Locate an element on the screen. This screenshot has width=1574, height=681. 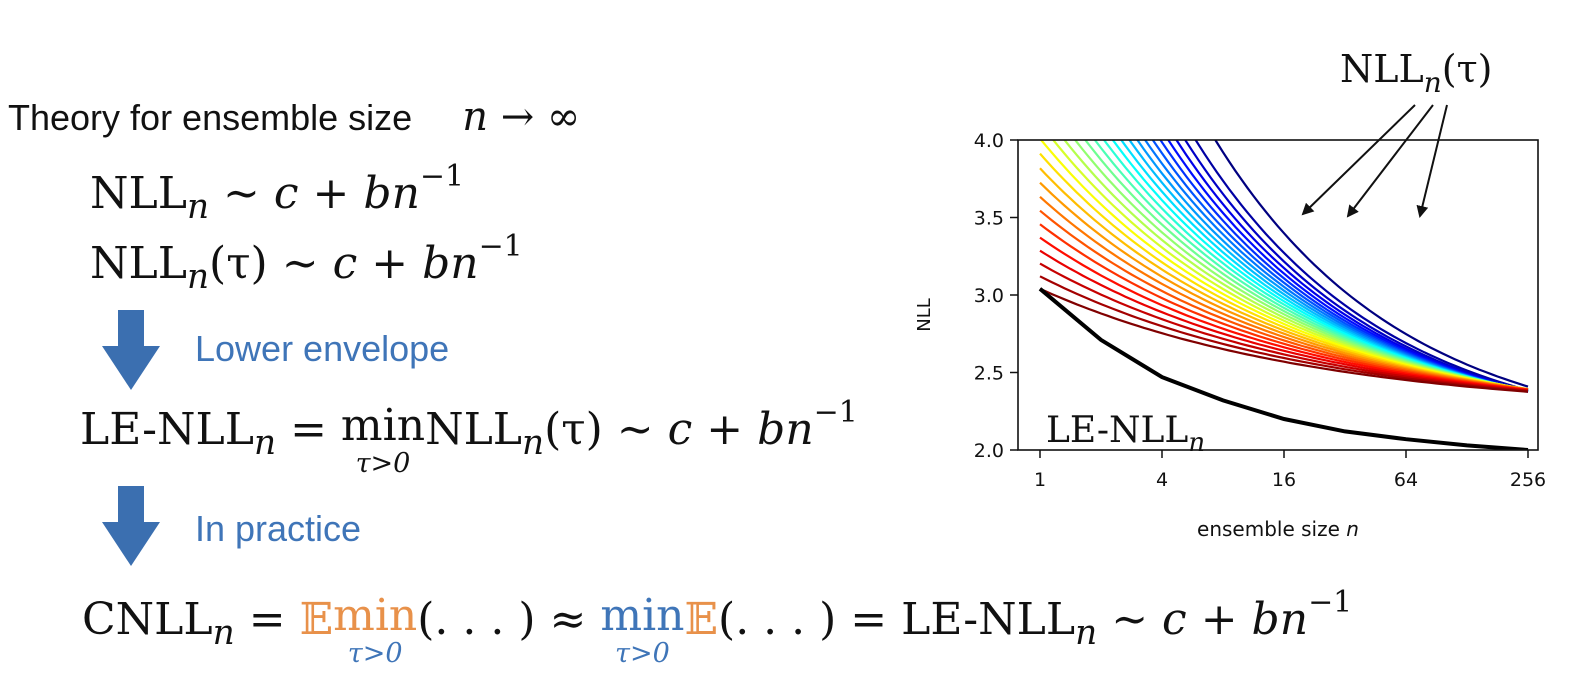
eq3-rel: ∼ is located at coordinates (635, 429).